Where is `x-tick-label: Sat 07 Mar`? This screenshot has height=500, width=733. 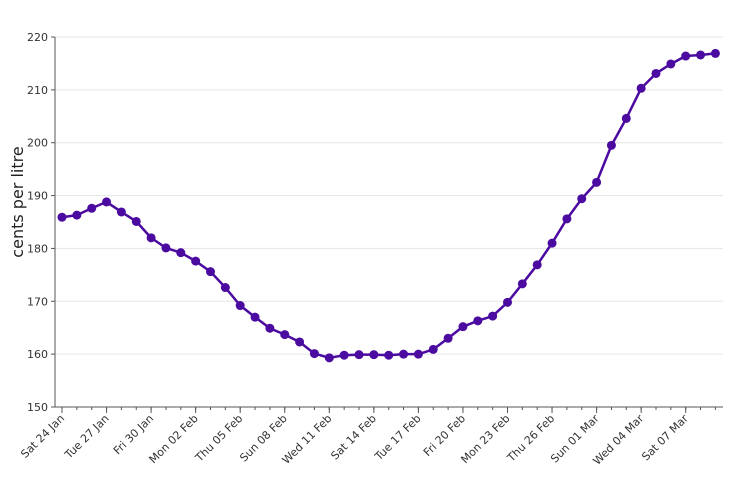
x-tick-label: Sat 07 Mar is located at coordinates (665, 438).